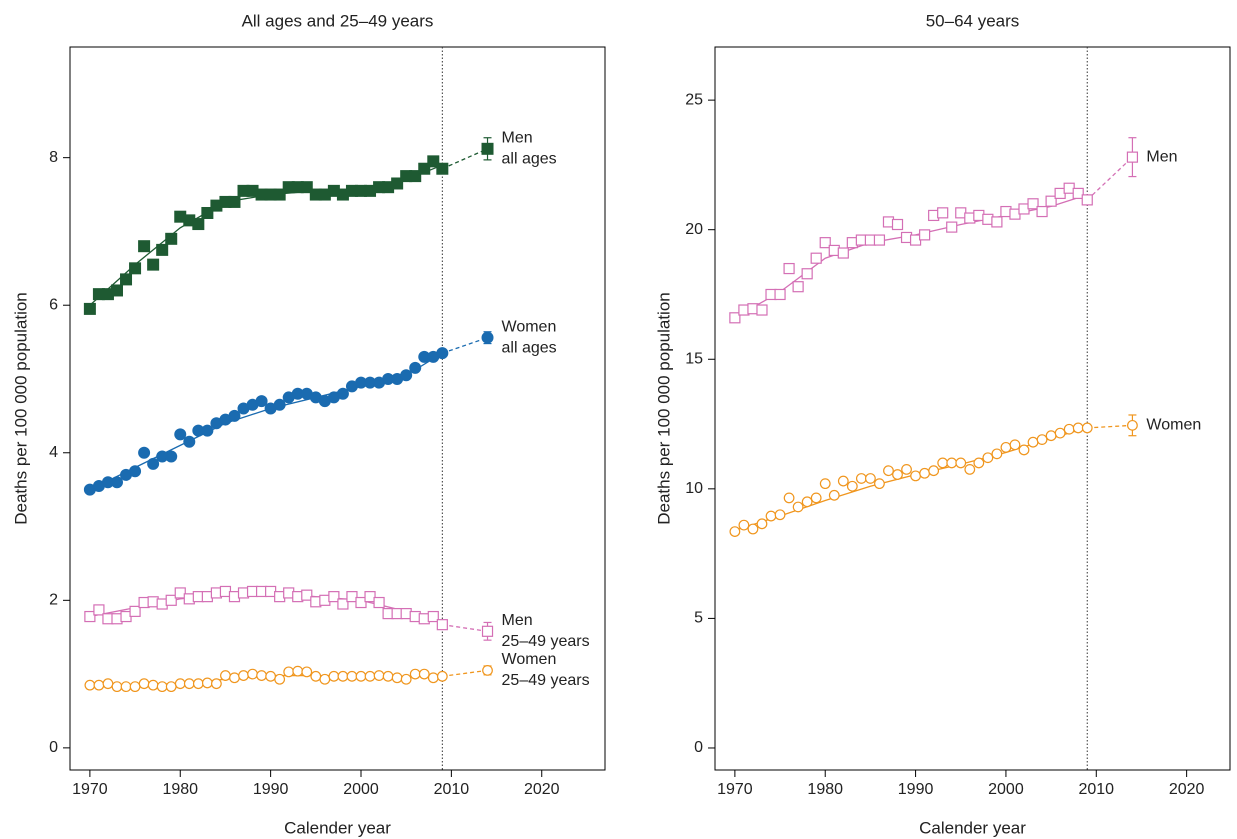 This screenshot has width=1237, height=839. Describe the element at coordinates (53, 157) in the screenshot. I see `y-tick-label: 8` at that location.